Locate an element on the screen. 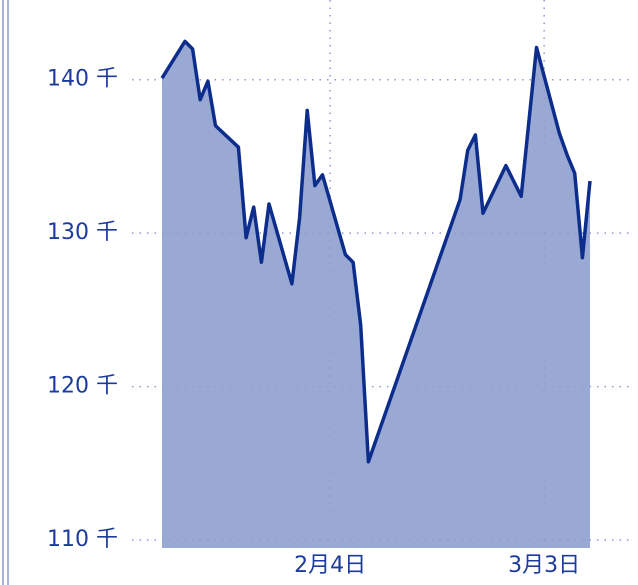 This screenshot has width=638, height=585. y-tick-label: 130 千 is located at coordinates (82, 232).